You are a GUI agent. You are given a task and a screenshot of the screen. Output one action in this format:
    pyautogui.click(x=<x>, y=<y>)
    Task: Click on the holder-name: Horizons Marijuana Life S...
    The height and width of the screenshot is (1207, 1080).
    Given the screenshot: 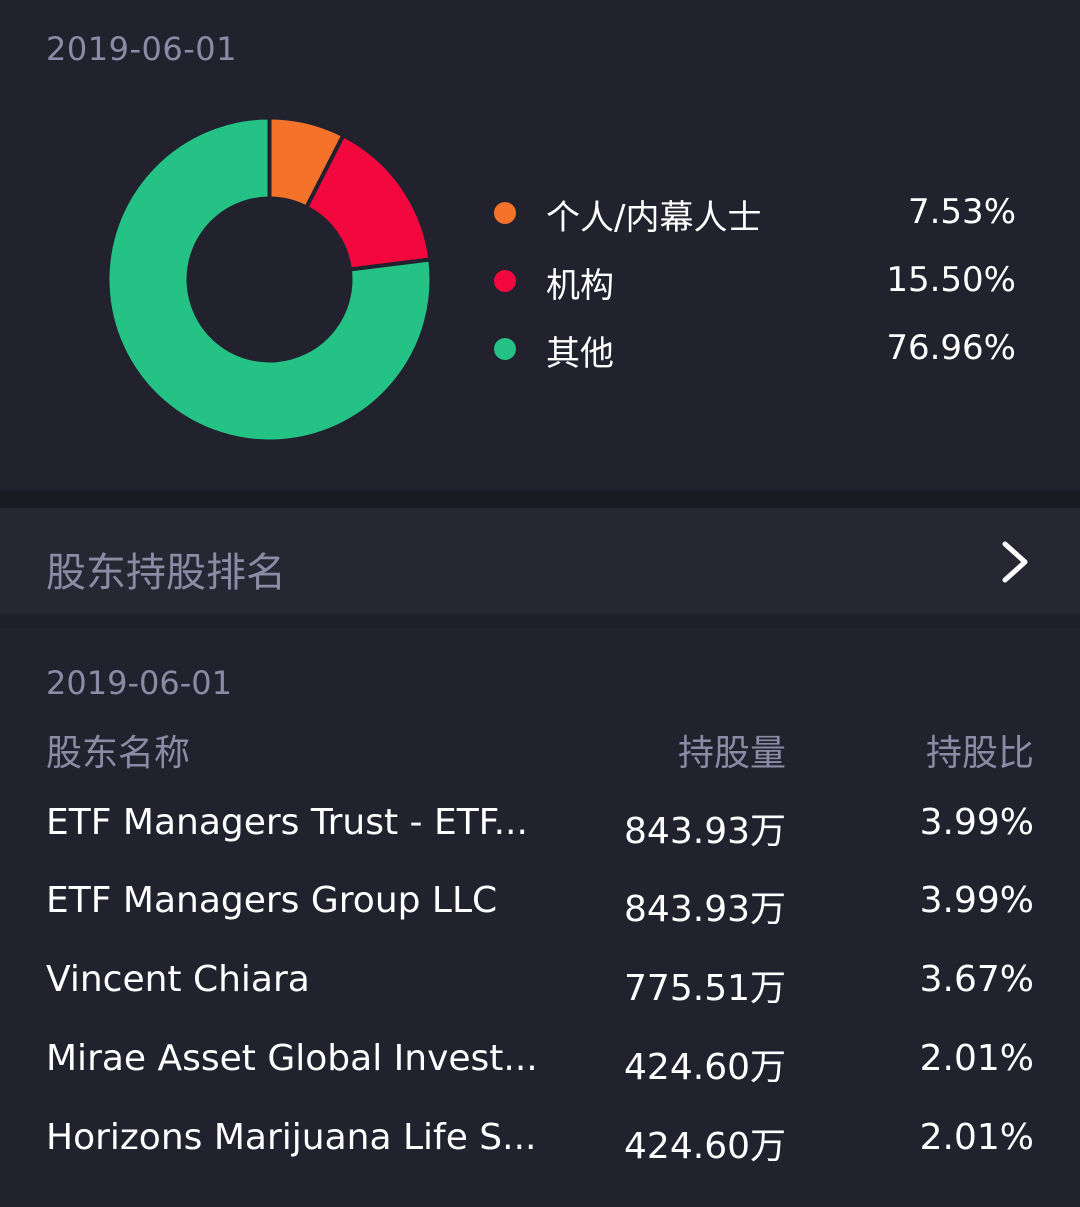 What is the action you would take?
    pyautogui.click(x=291, y=1137)
    